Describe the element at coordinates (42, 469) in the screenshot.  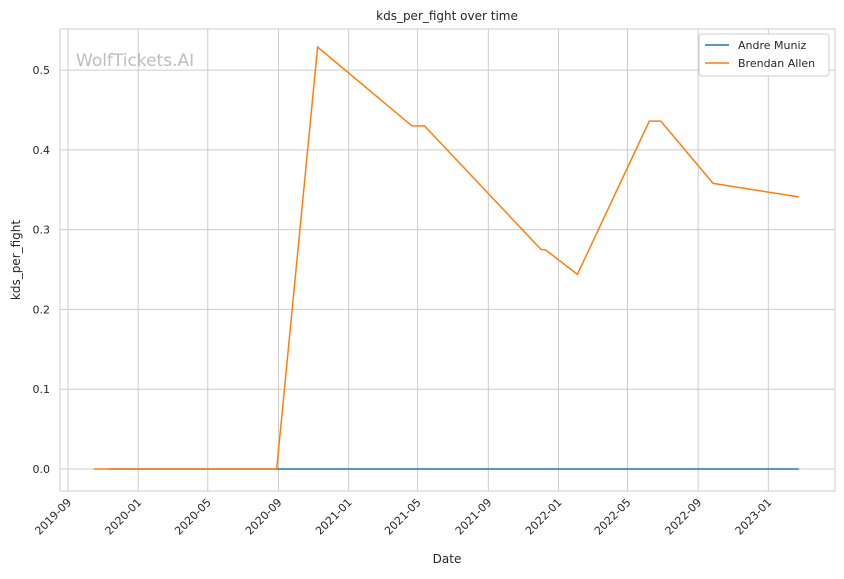
I see `y-tick-label: 0.0` at that location.